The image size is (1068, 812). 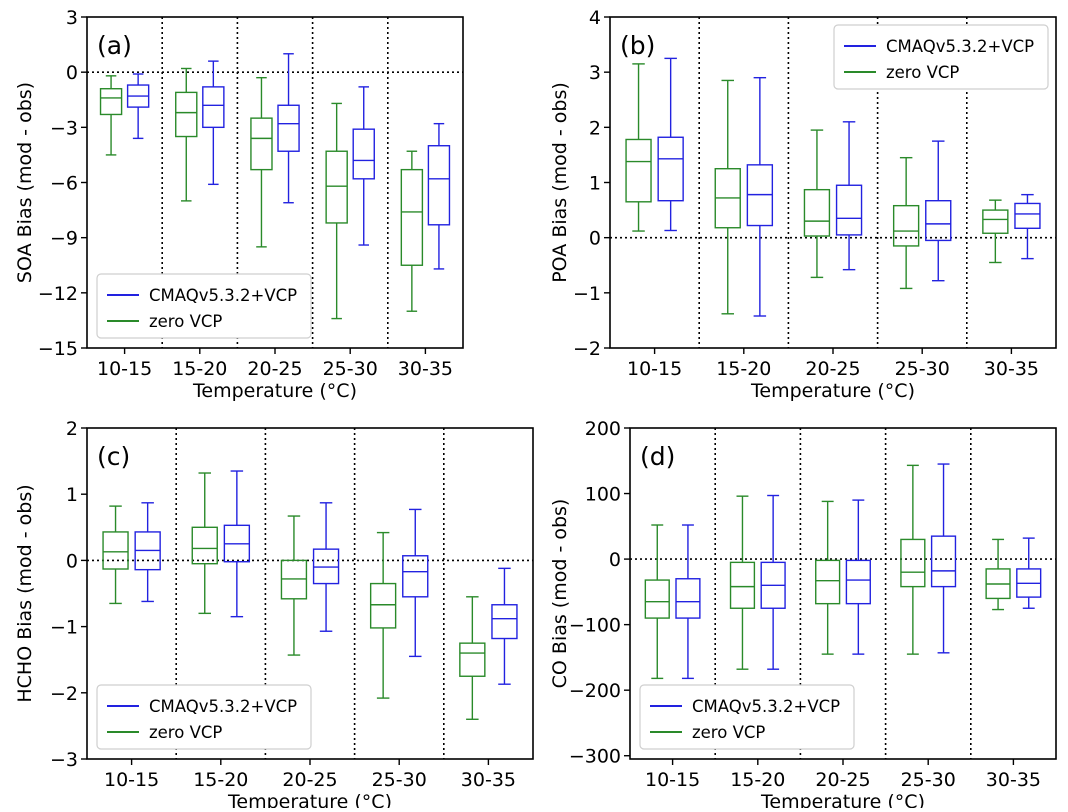 What do you see at coordinates (64, 628) in the screenshot?
I see `y-tick-label: −1` at bounding box center [64, 628].